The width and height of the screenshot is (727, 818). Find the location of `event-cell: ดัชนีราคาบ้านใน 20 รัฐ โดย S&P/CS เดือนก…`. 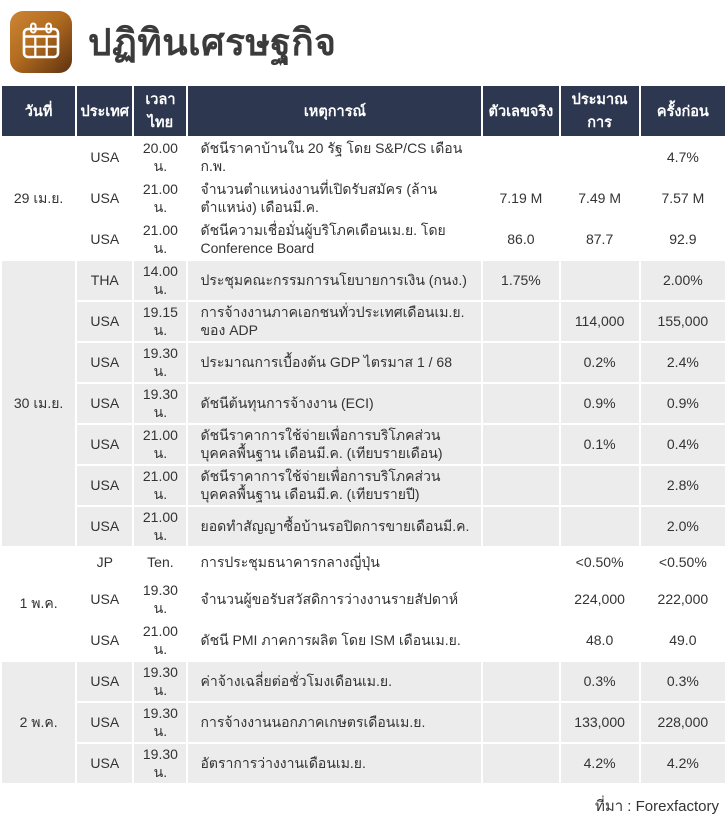

event-cell: ดัชนีราคาบ้านใน 20 รัฐ โดย S&P/CS เดือนก… is located at coordinates (335, 157).